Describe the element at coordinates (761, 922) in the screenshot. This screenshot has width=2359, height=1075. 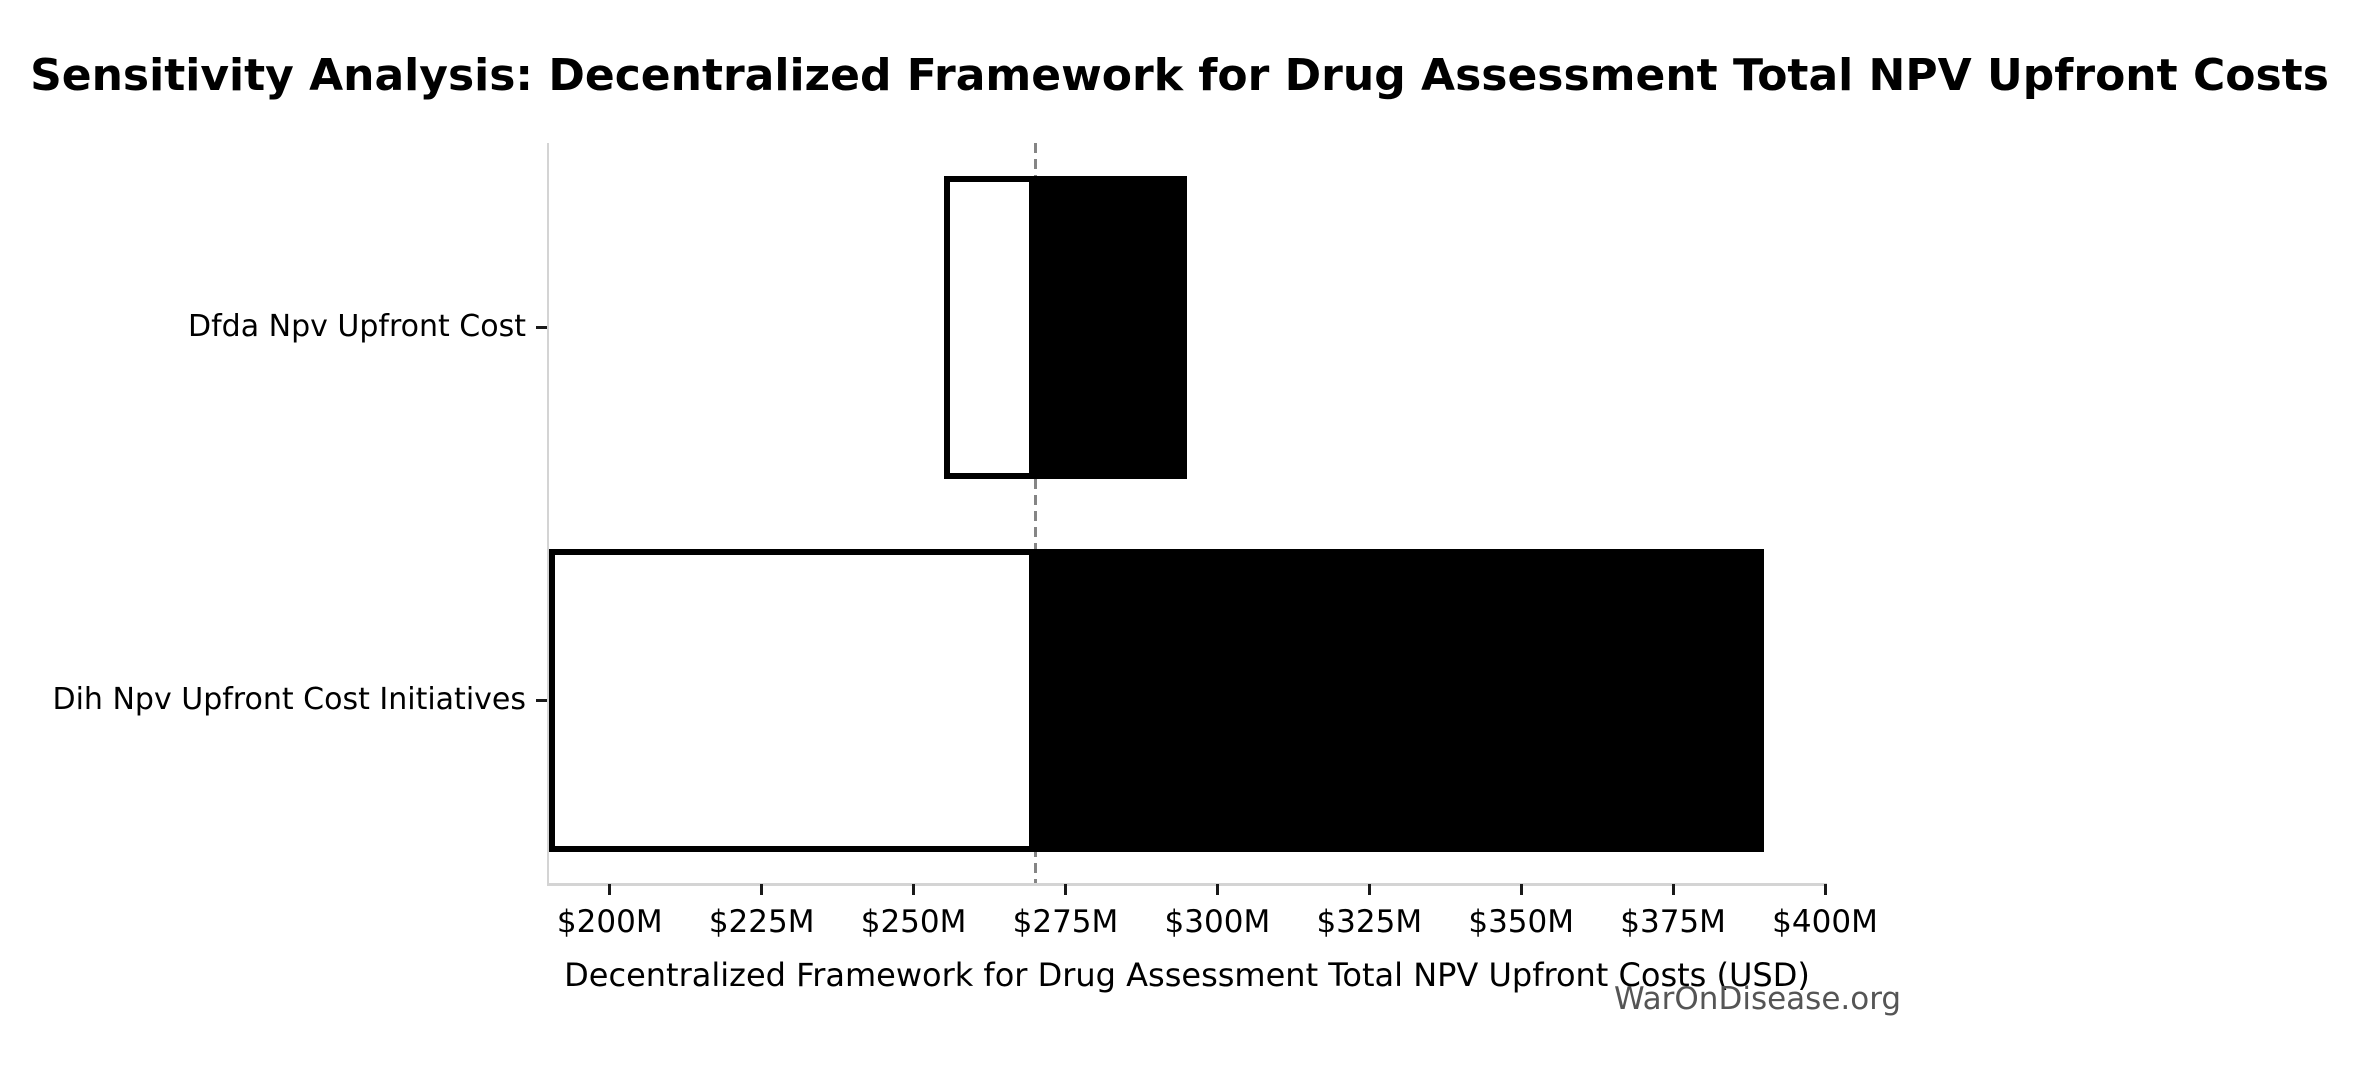
I see `x-tick-label: $225M` at that location.